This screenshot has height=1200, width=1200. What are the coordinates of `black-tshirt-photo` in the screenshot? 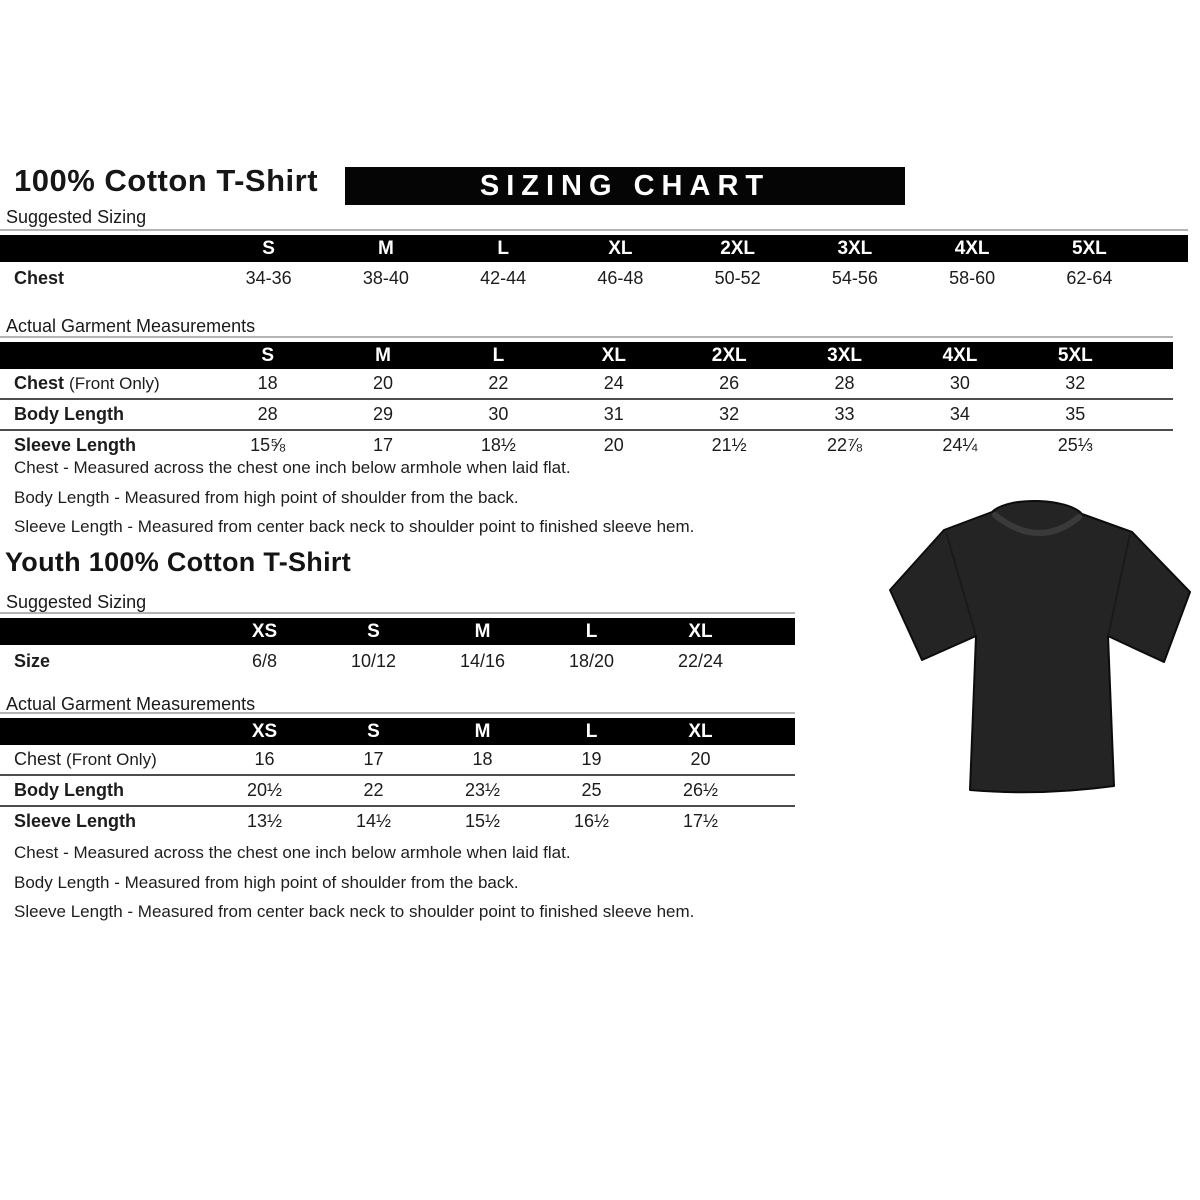 It's located at (1040, 646).